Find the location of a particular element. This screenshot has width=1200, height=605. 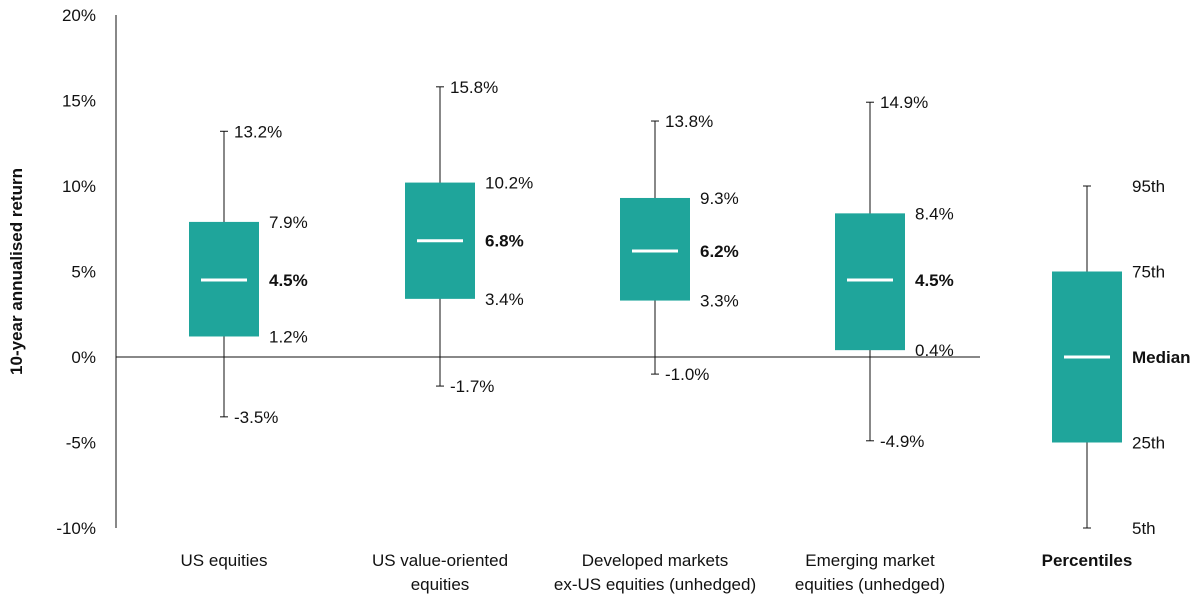

p75-label: 8.4% is located at coordinates (934, 213).